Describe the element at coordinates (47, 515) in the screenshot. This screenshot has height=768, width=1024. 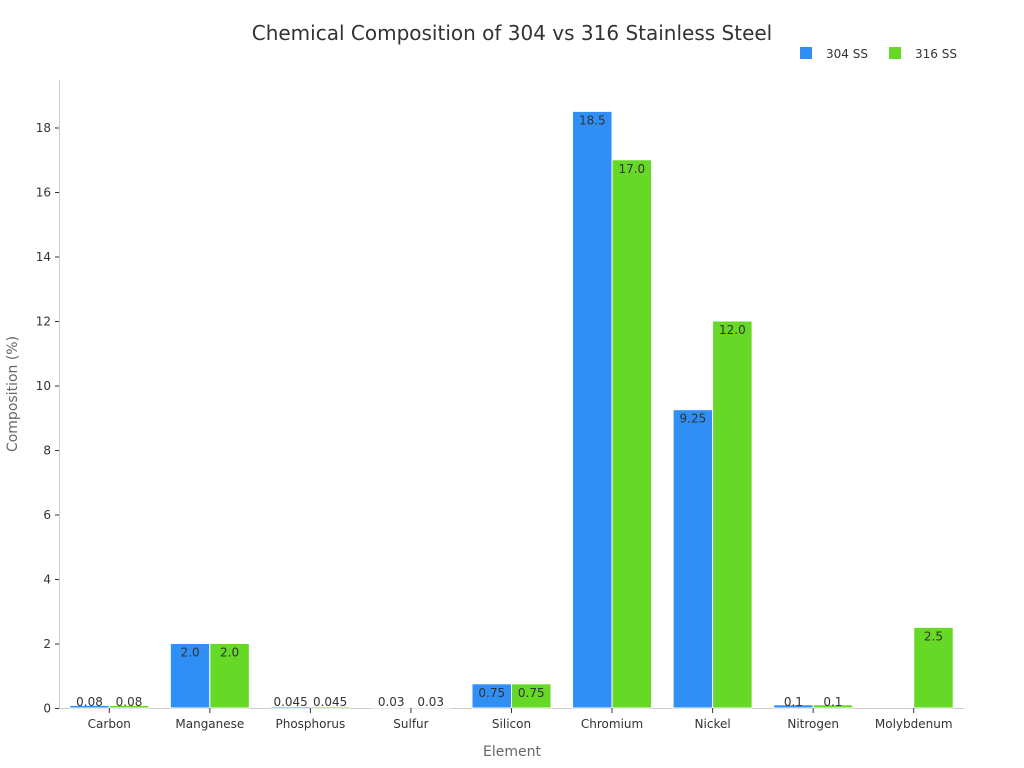
I see `y-tick-label: 6` at that location.